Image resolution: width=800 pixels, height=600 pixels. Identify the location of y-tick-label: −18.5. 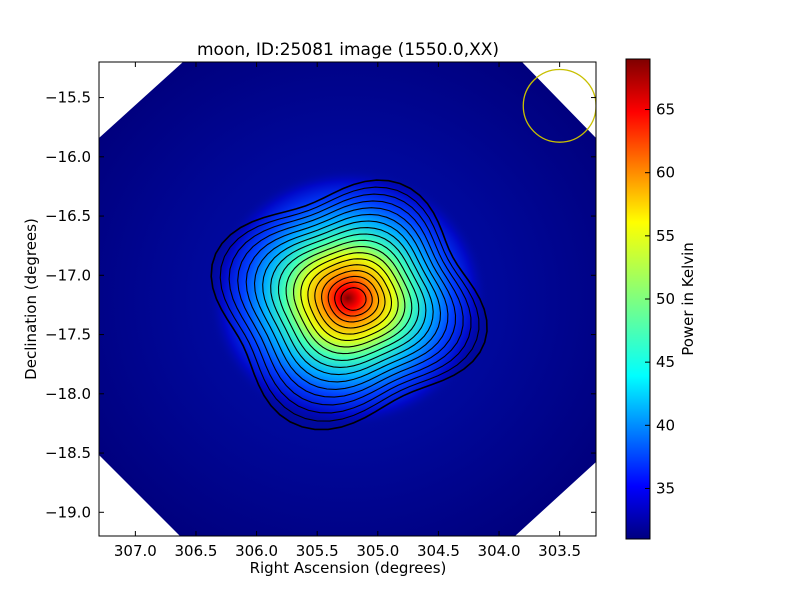
(68, 453).